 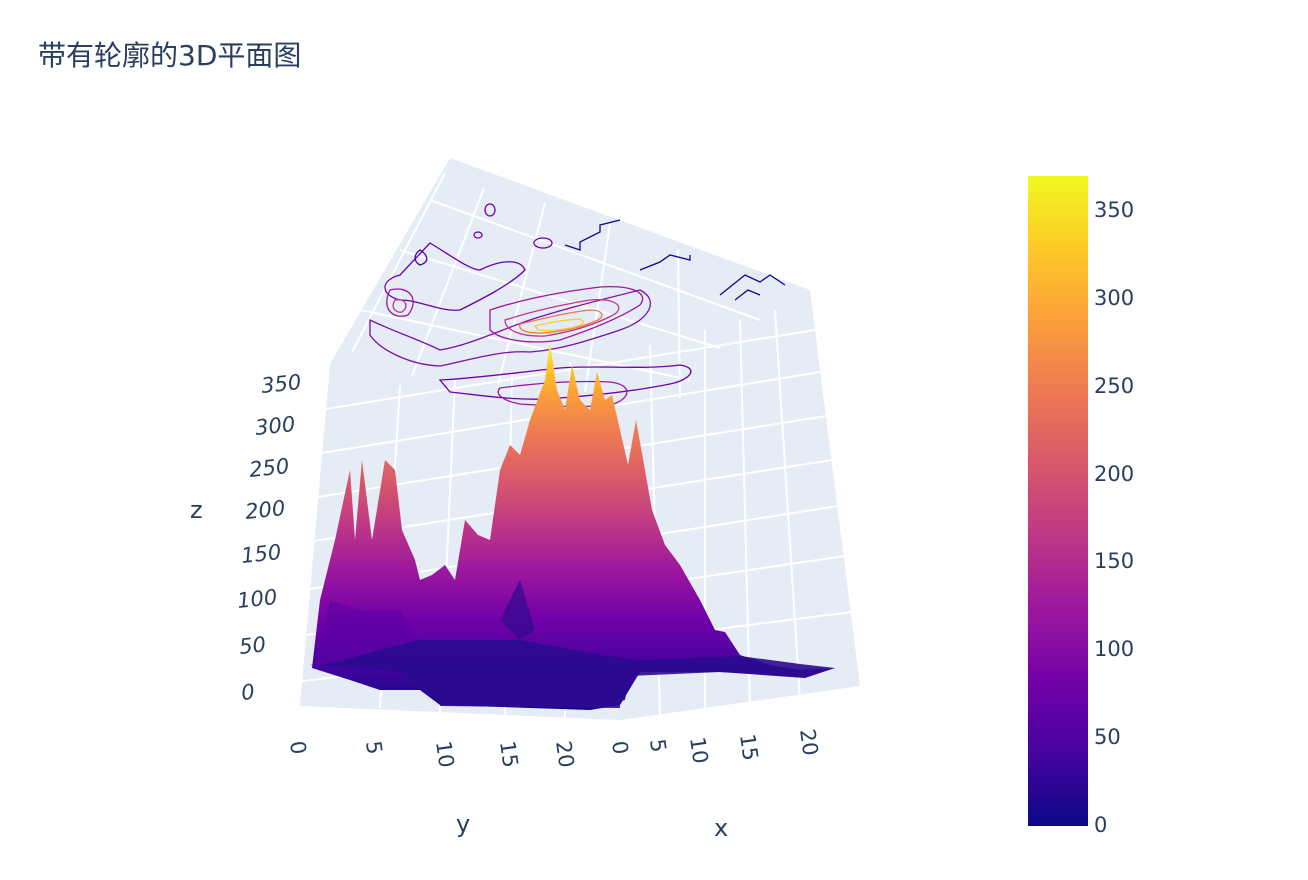 I want to click on z-tick-label: 0, so click(x=248, y=692).